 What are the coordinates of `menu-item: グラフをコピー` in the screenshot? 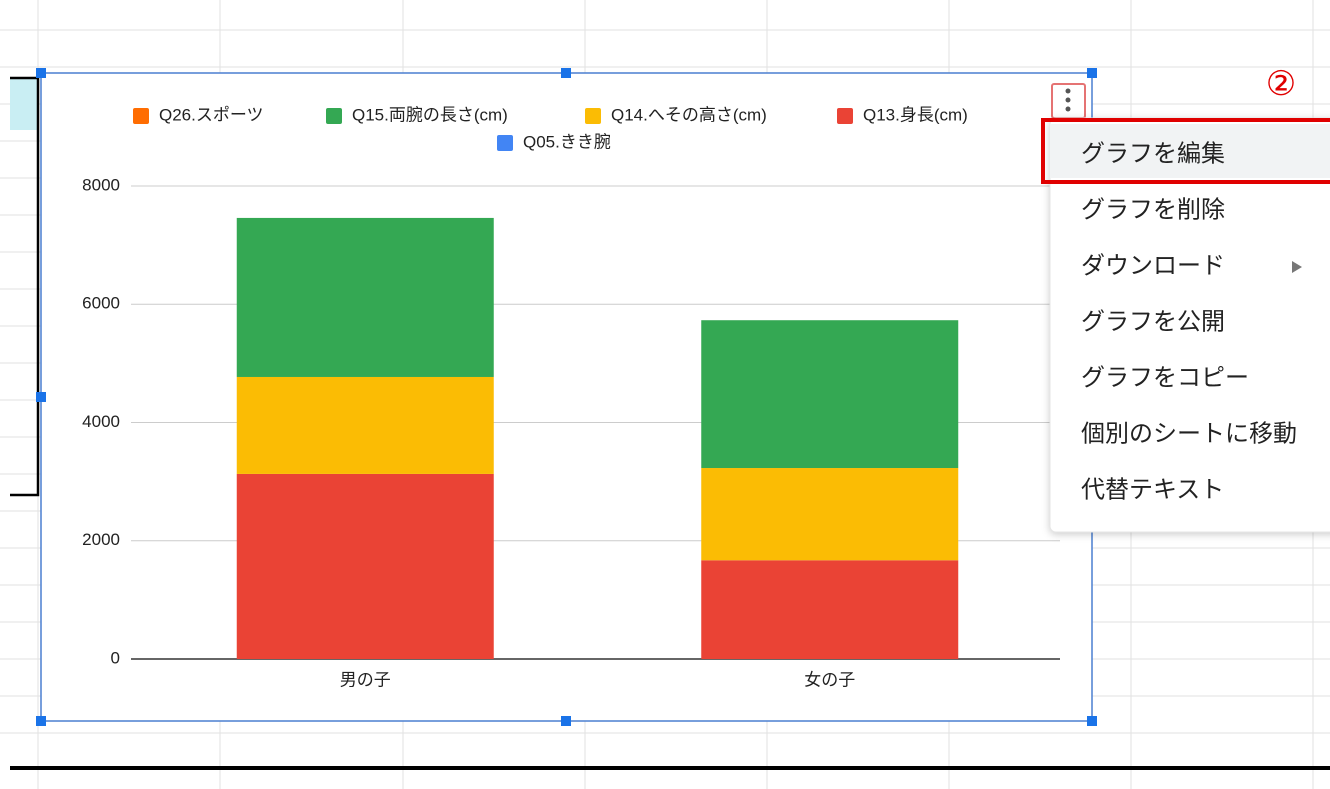 It's located at (1165, 377).